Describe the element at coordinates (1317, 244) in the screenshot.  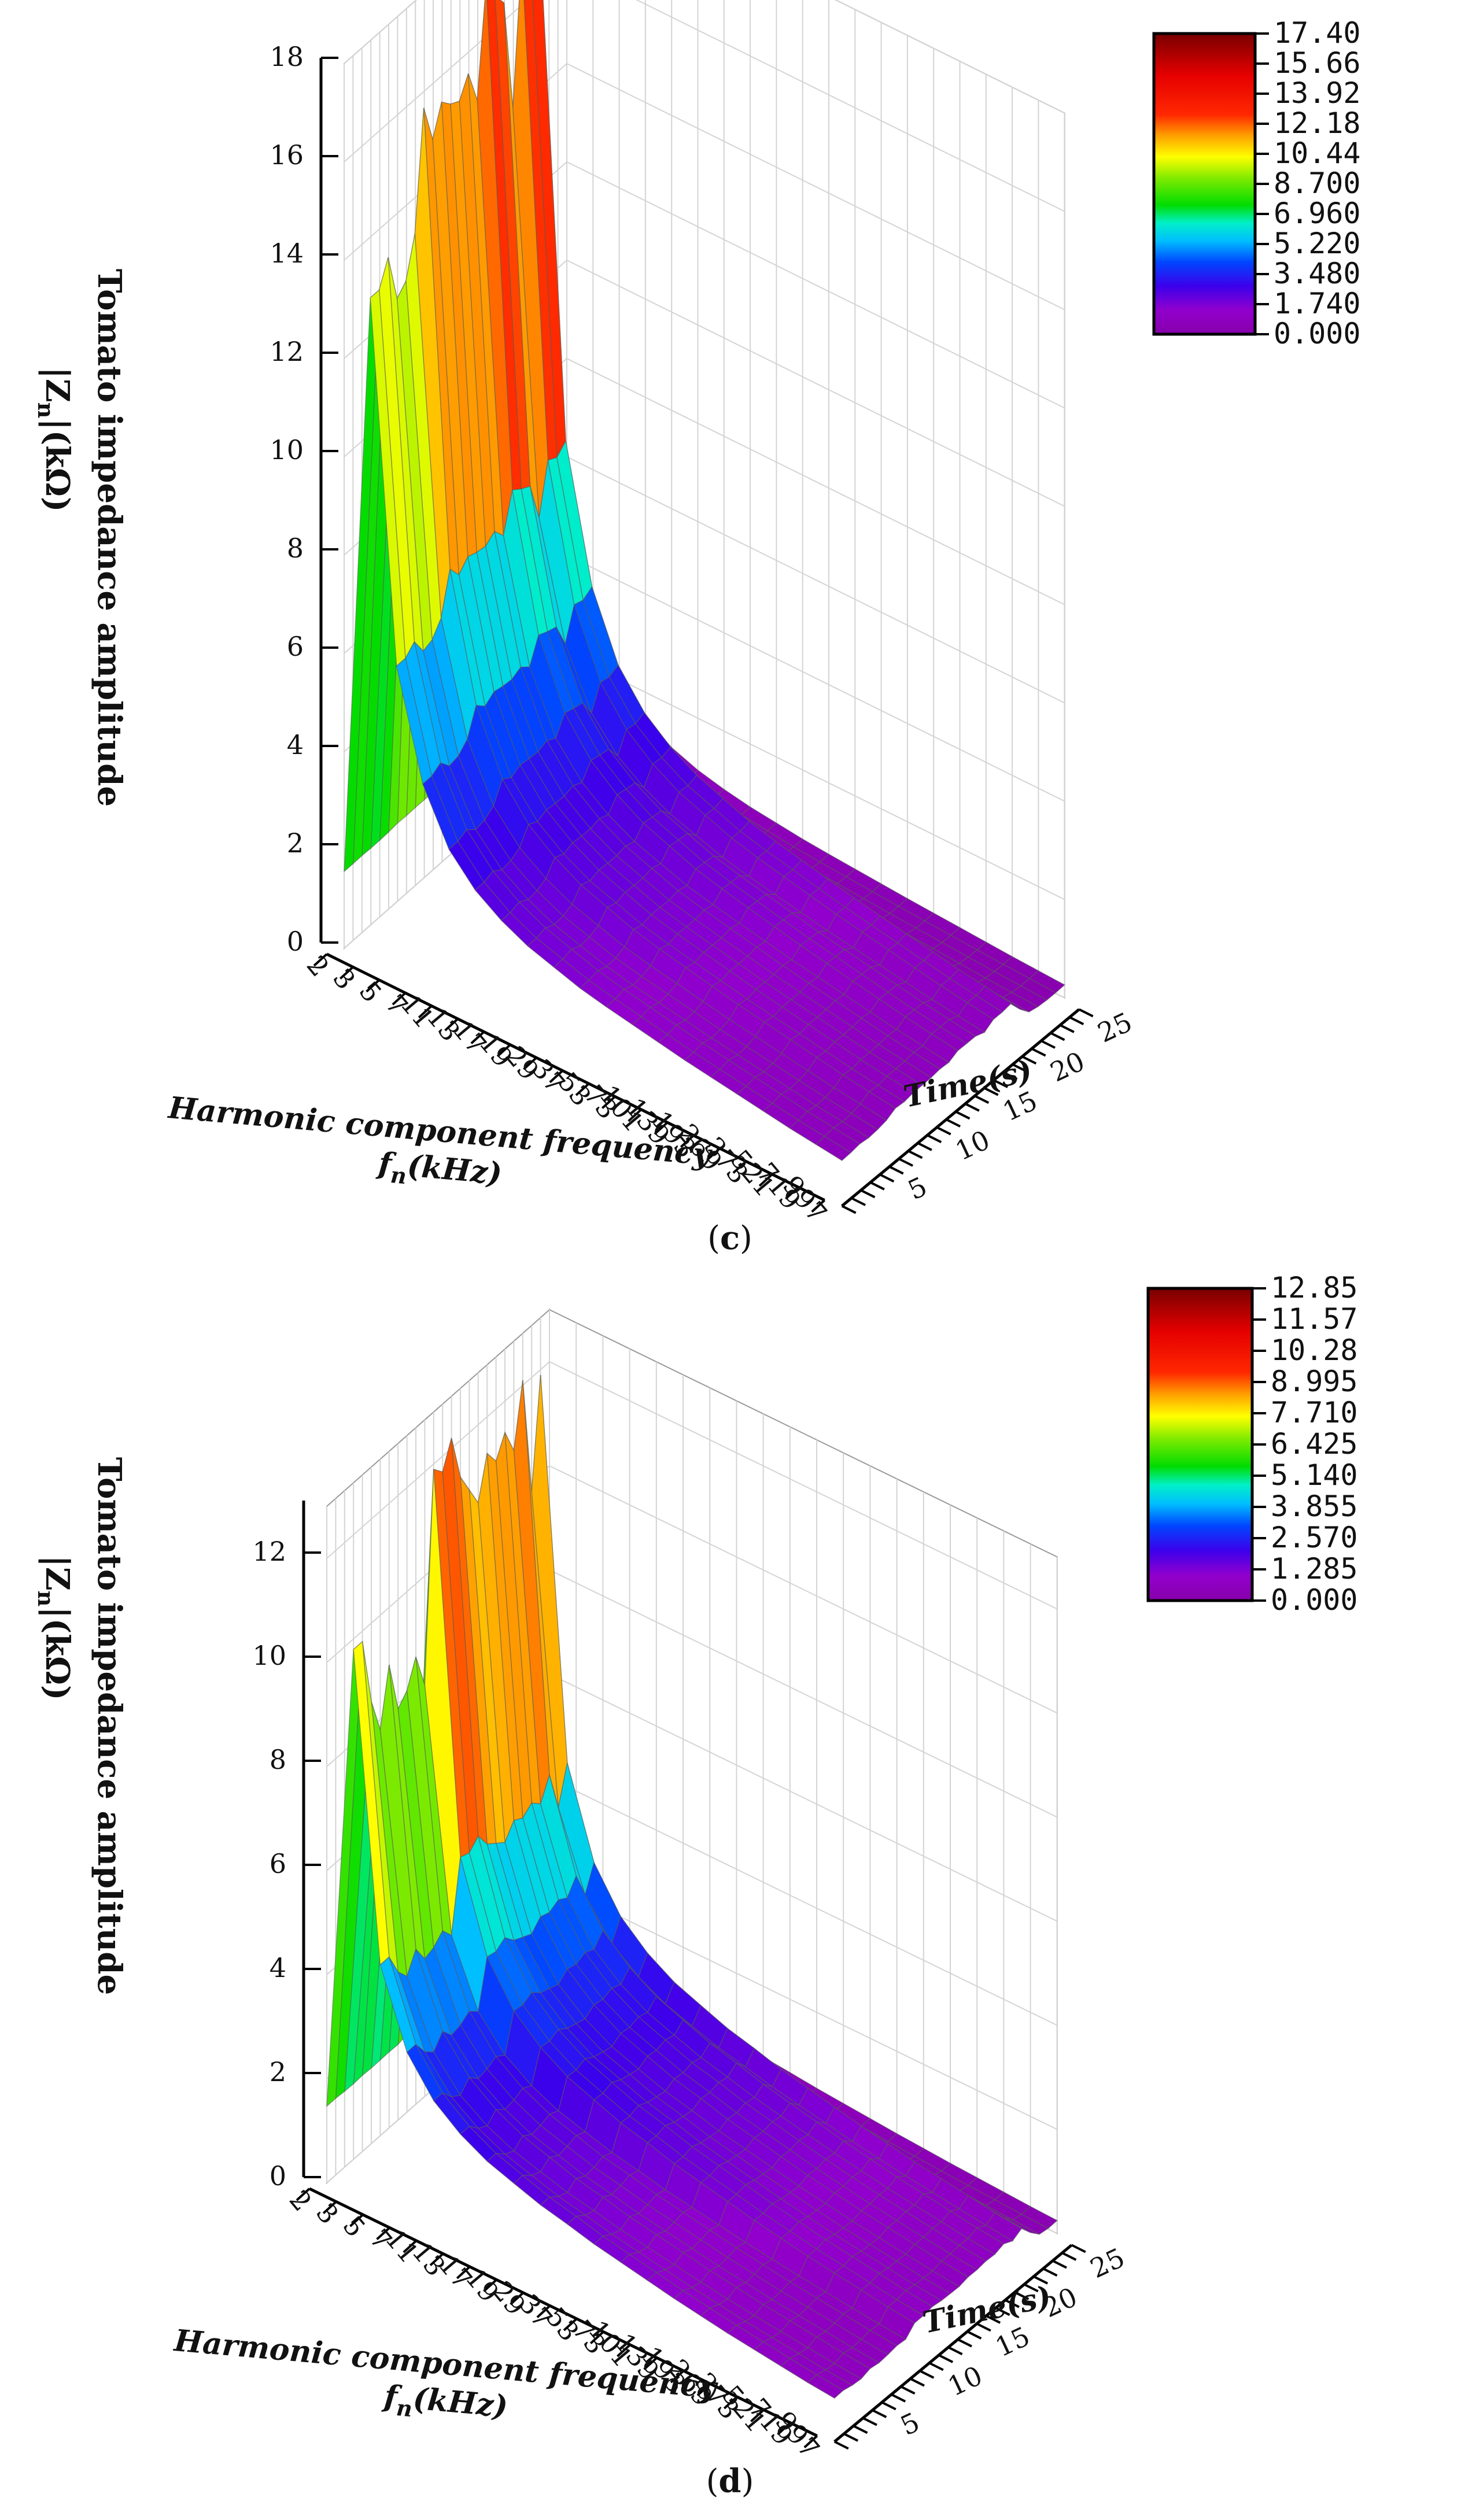
I see `colorbar-tick-label: 5.220` at that location.